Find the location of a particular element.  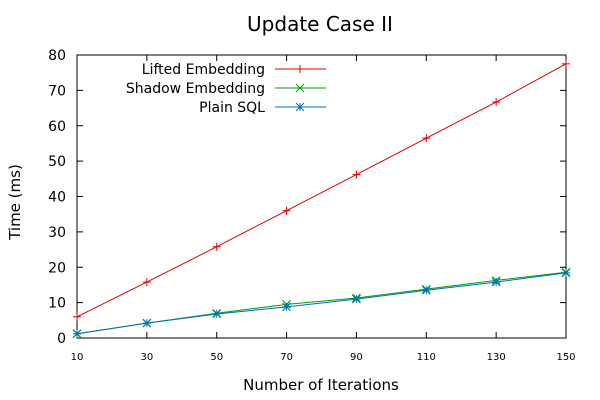

chart-title: Update Case II is located at coordinates (320, 24).